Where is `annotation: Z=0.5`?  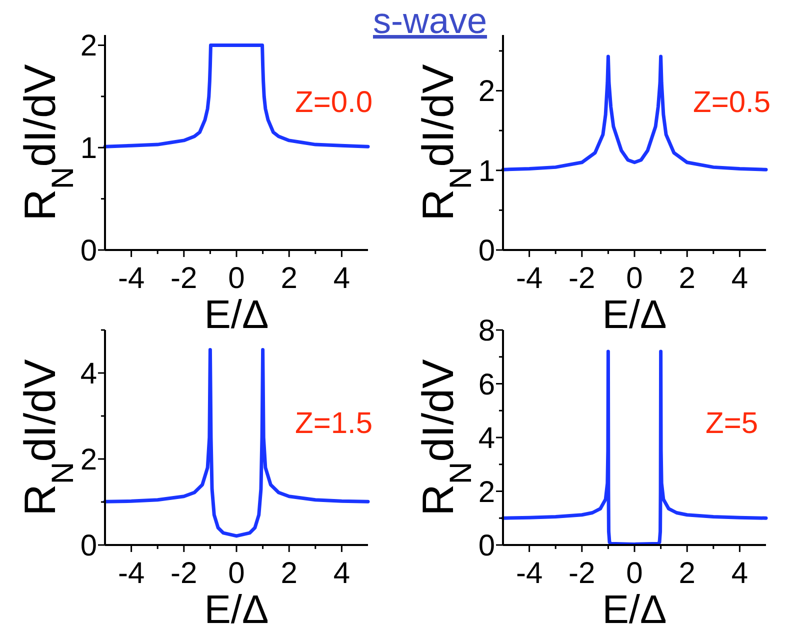
annotation: Z=0.5 is located at coordinates (732, 103).